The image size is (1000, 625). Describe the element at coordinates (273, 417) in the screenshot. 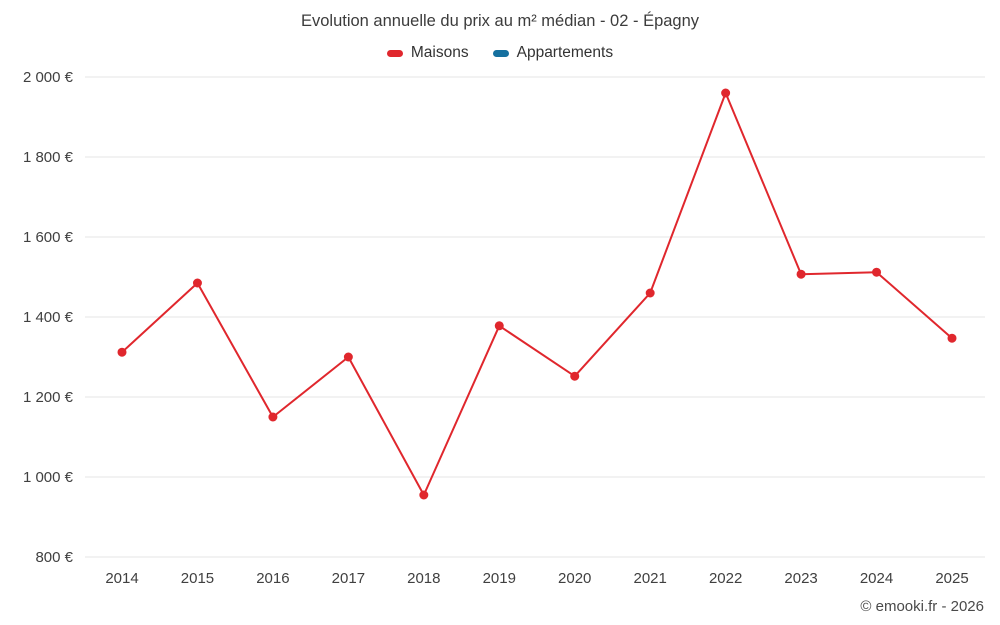

I see `data-point-maisons-2016` at that location.